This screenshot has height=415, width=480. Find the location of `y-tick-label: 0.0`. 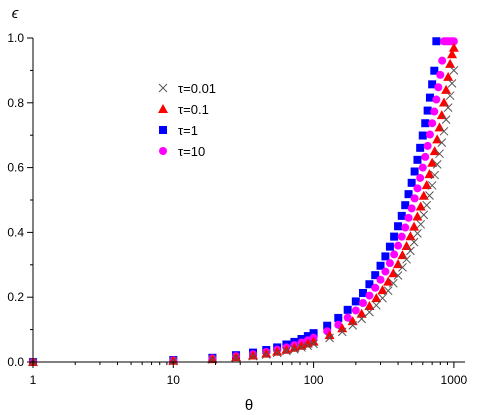

y-tick-label: 0.0 is located at coordinates (15, 362).